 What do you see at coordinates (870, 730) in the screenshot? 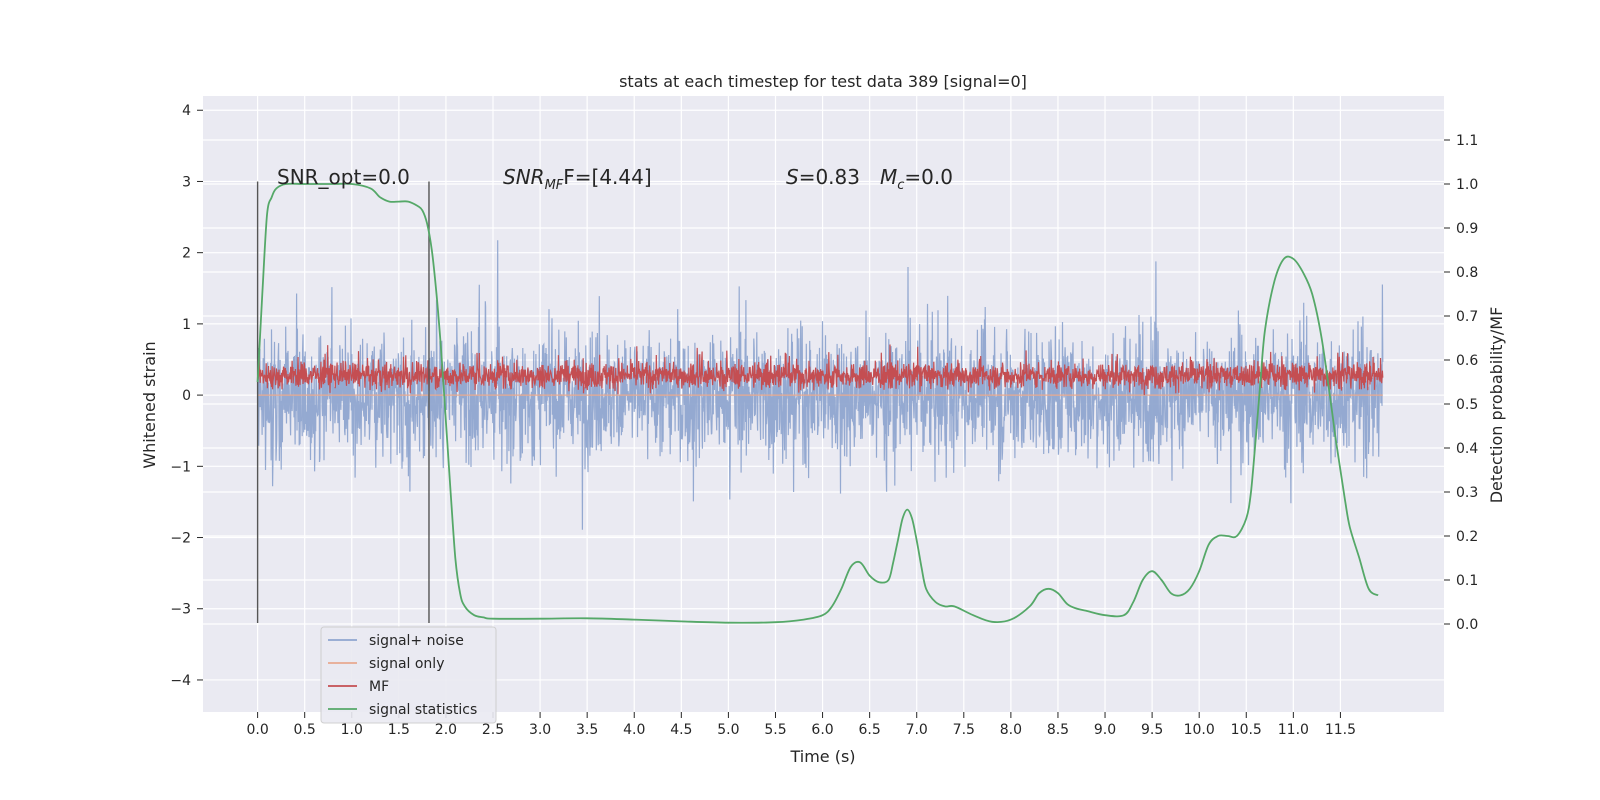
I see `x-tick-label: 6.5` at bounding box center [870, 730].